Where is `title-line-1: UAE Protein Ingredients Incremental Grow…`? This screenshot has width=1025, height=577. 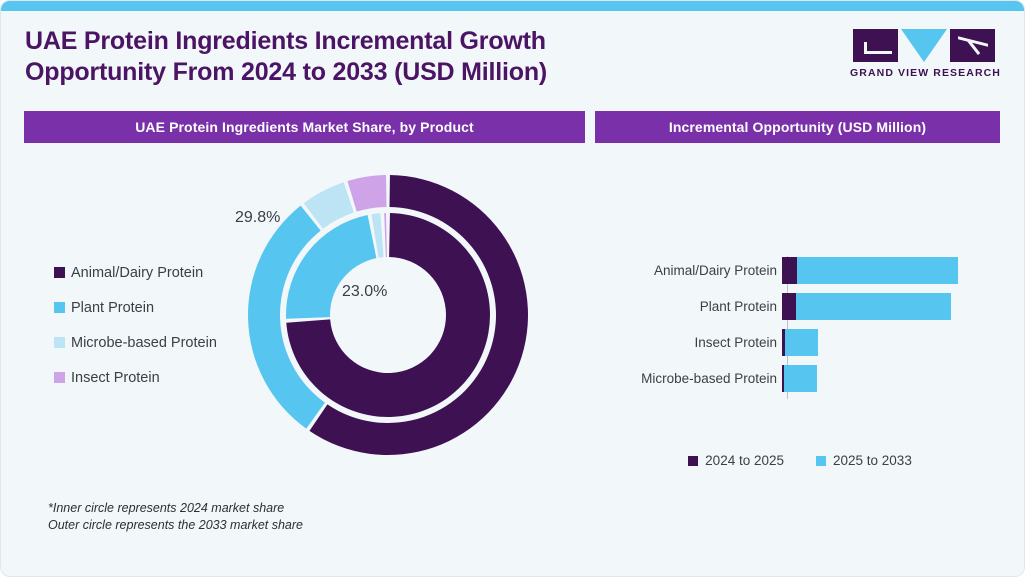
title-line-1: UAE Protein Ingredients Incremental Grow… is located at coordinates (285, 41).